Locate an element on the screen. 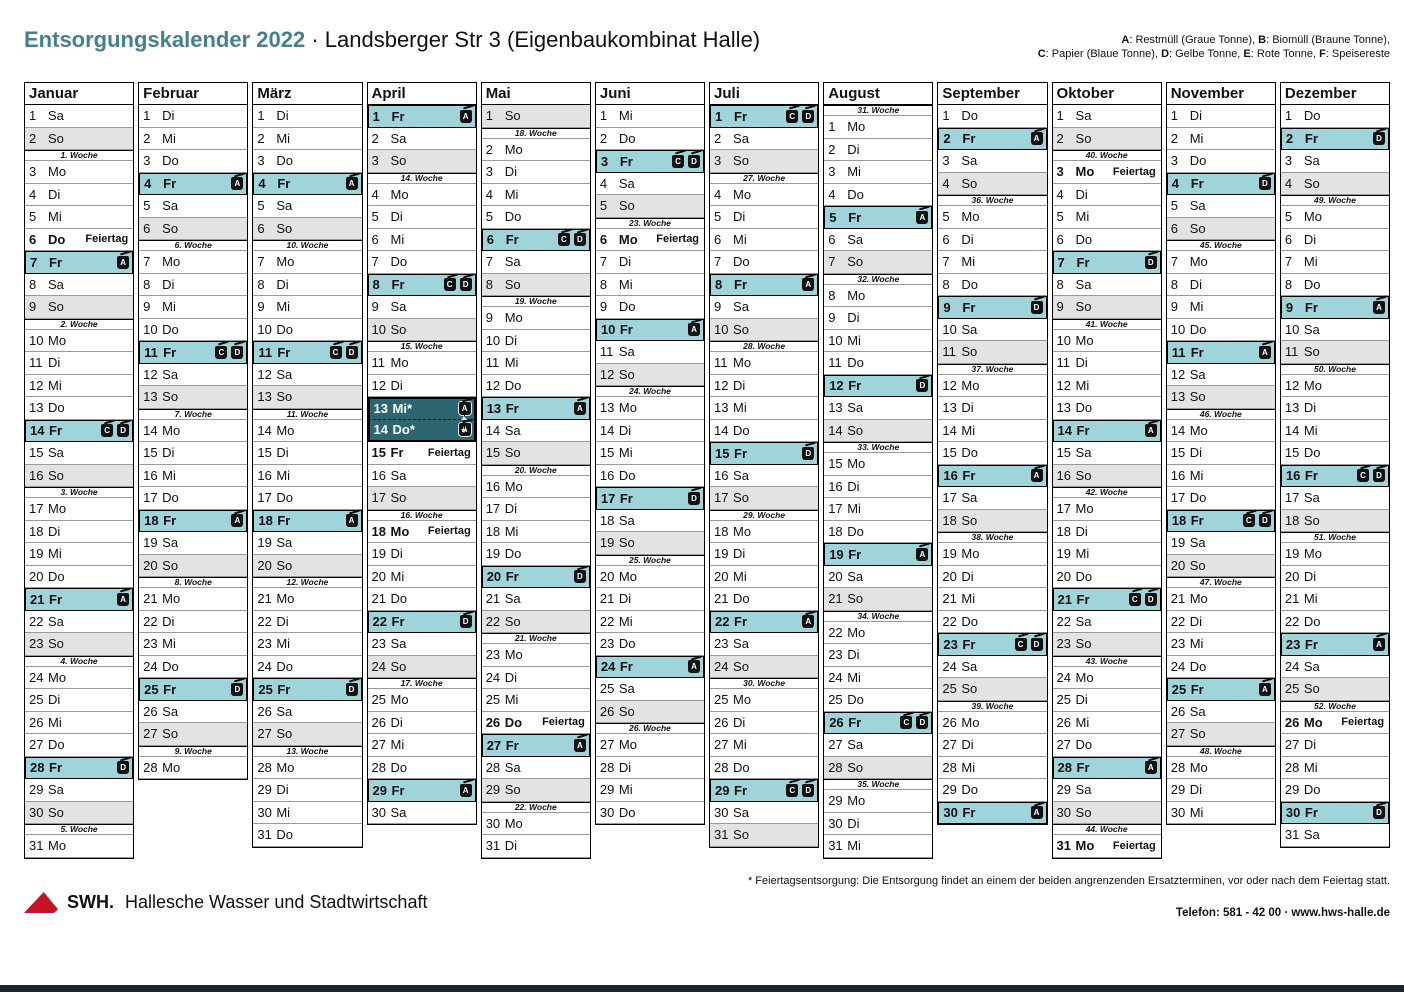 Image resolution: width=1404 pixels, height=992 pixels. day-number: 18 is located at coordinates (1292, 520).